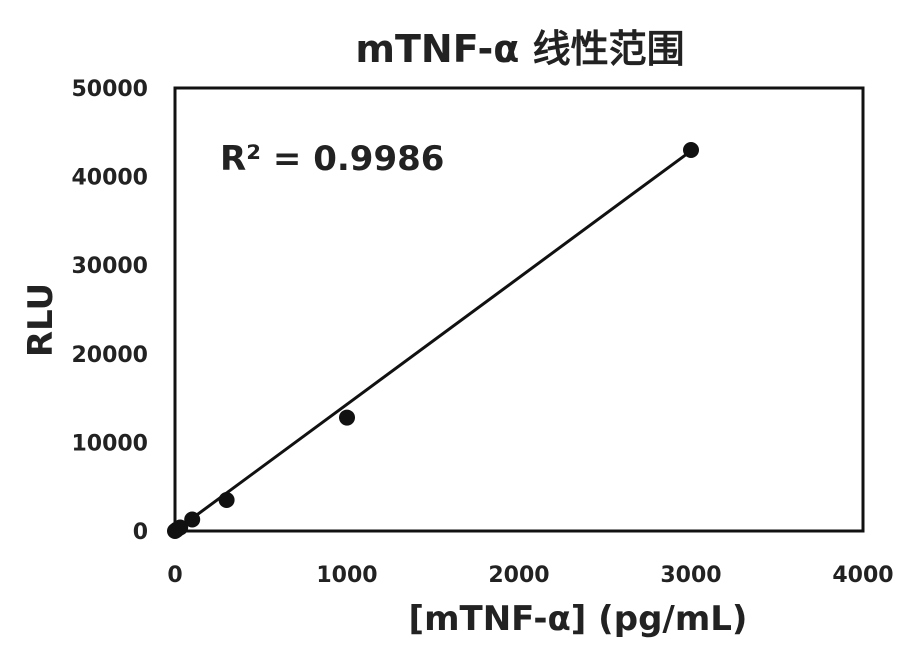 The width and height of the screenshot is (922, 663). I want to click on x-axis-title: [mTNF-α] (pg/mL), so click(578, 619).